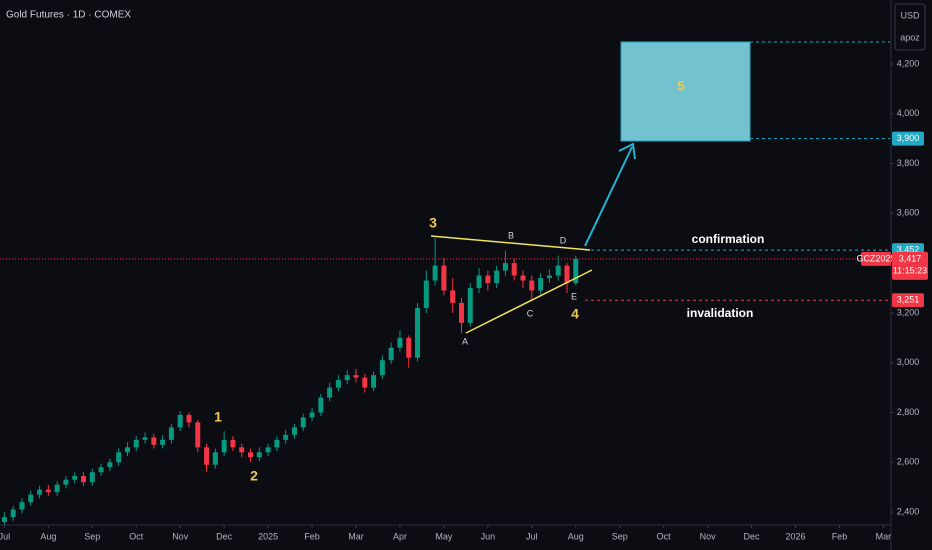 The width and height of the screenshot is (932, 550). Describe the element at coordinates (510, 243) in the screenshot. I see `triangle-upper` at that location.